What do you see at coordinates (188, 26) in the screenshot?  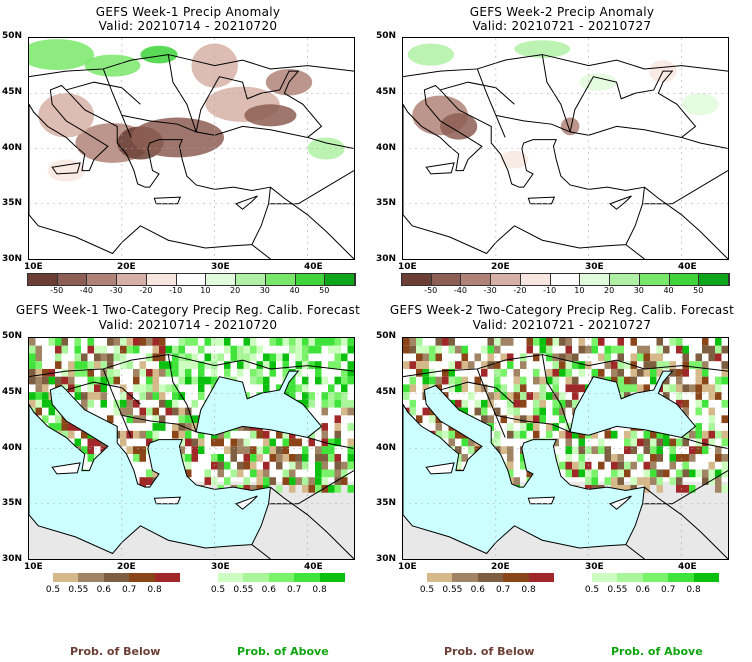 I see `panel-valid-dates: Valid: 20210714 - 20210720` at bounding box center [188, 26].